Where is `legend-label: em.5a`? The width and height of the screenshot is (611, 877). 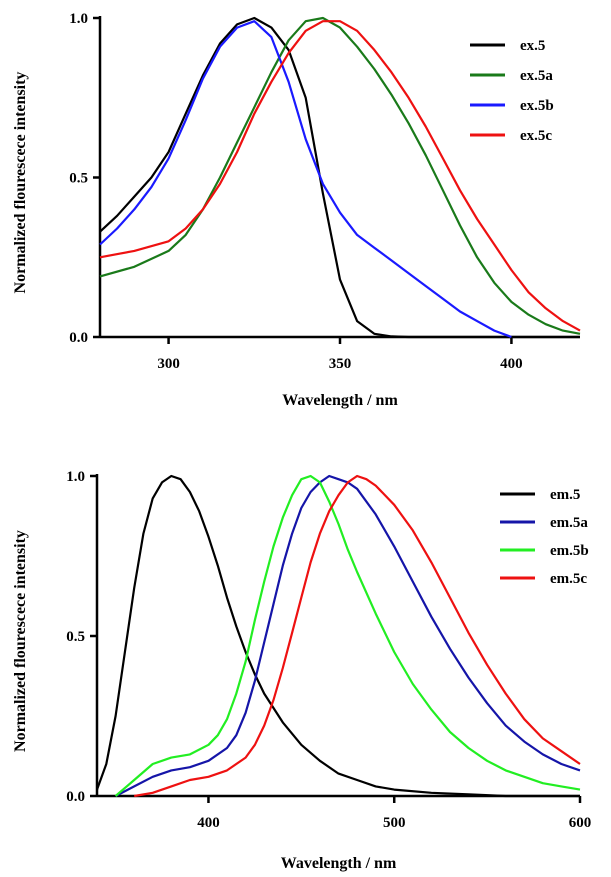 legend-label: em.5a is located at coordinates (569, 523).